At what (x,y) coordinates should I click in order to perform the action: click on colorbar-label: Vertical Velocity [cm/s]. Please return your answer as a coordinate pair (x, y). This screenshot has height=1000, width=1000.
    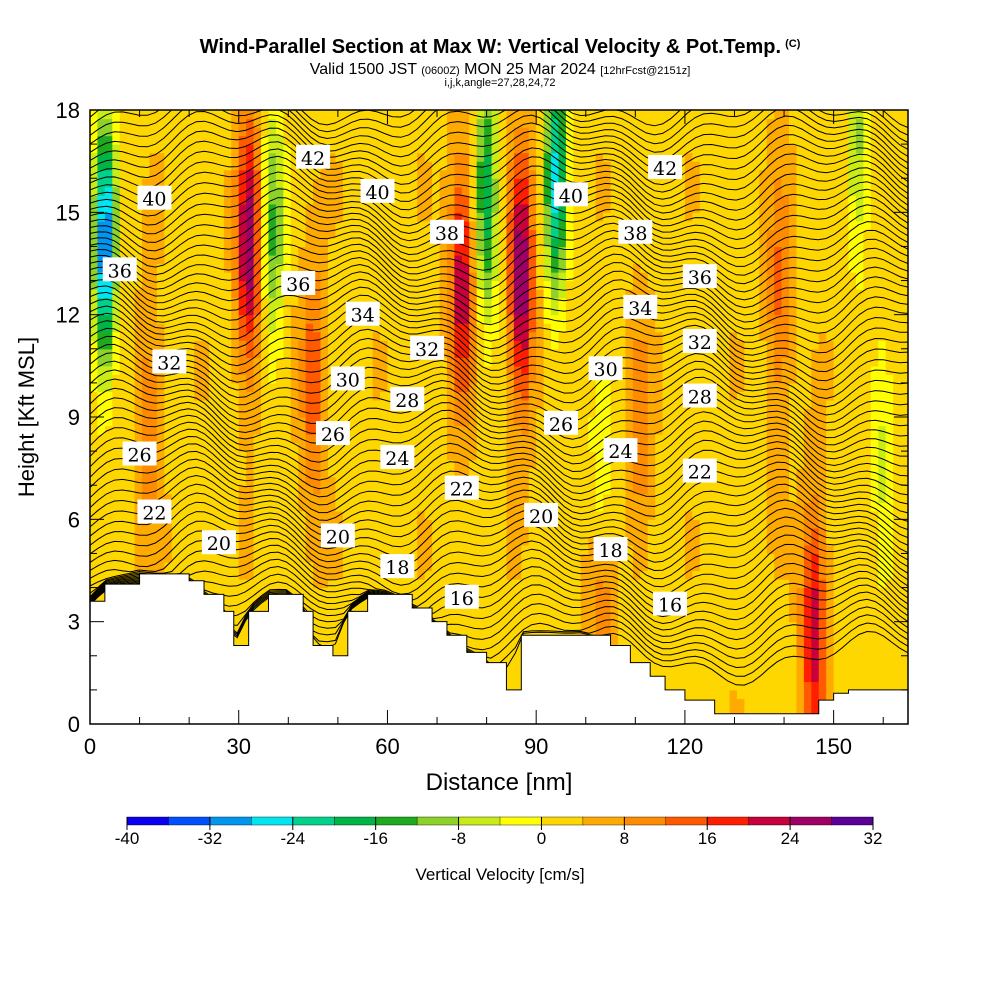
    Looking at the image, I should click on (499, 874).